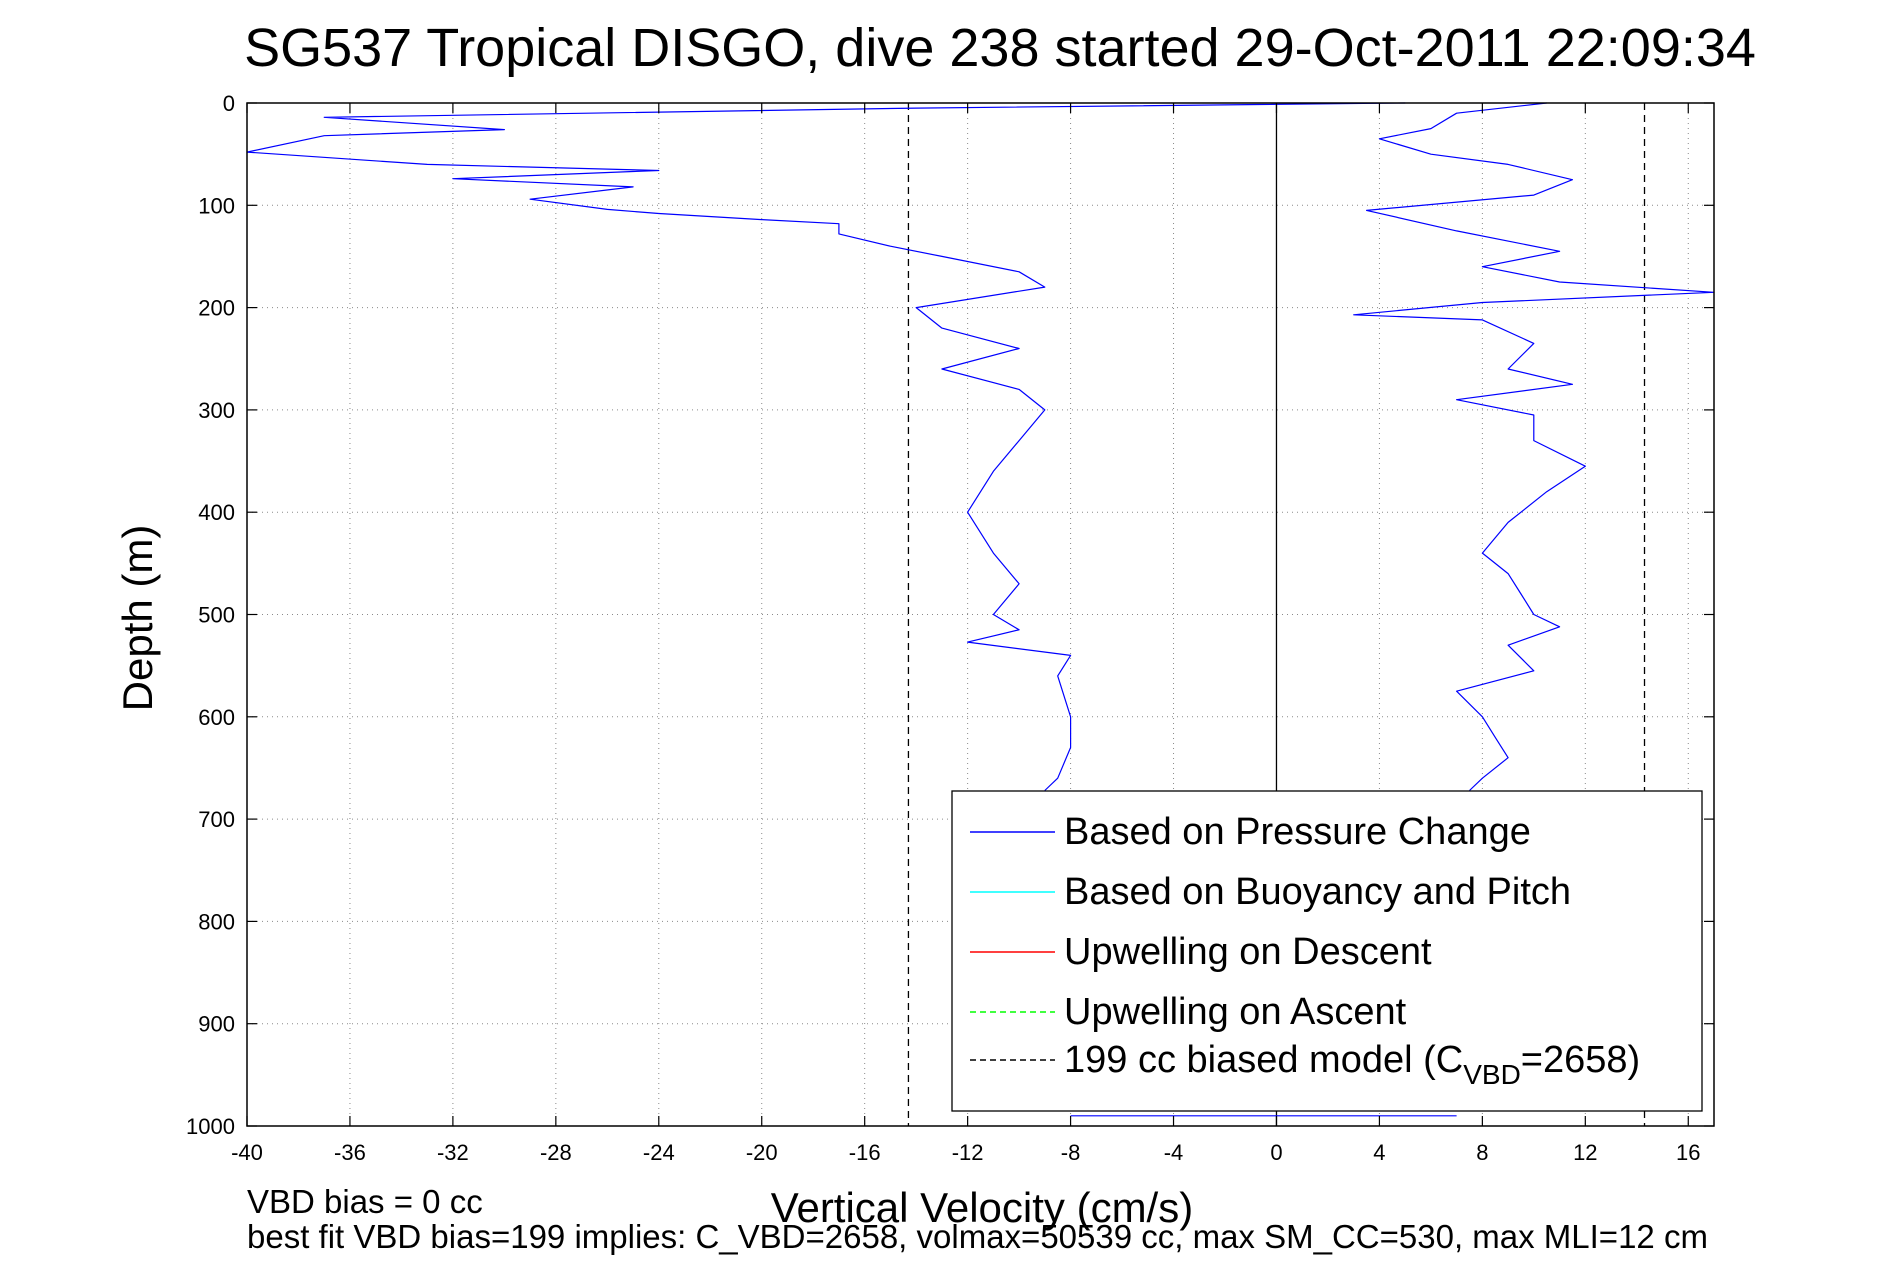 This screenshot has height=1262, width=1891. What do you see at coordinates (1248, 952) in the screenshot?
I see `legend-label-2: Upwelling on Descent` at bounding box center [1248, 952].